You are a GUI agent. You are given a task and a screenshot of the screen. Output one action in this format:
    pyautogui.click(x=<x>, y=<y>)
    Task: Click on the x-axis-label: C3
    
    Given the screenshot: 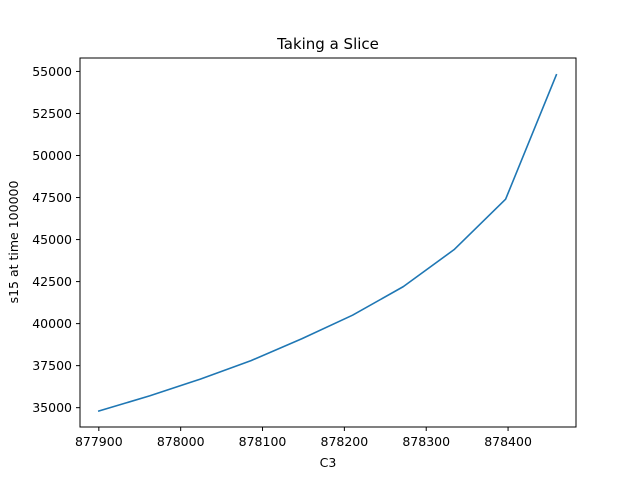 What is the action you would take?
    pyautogui.click(x=328, y=462)
    